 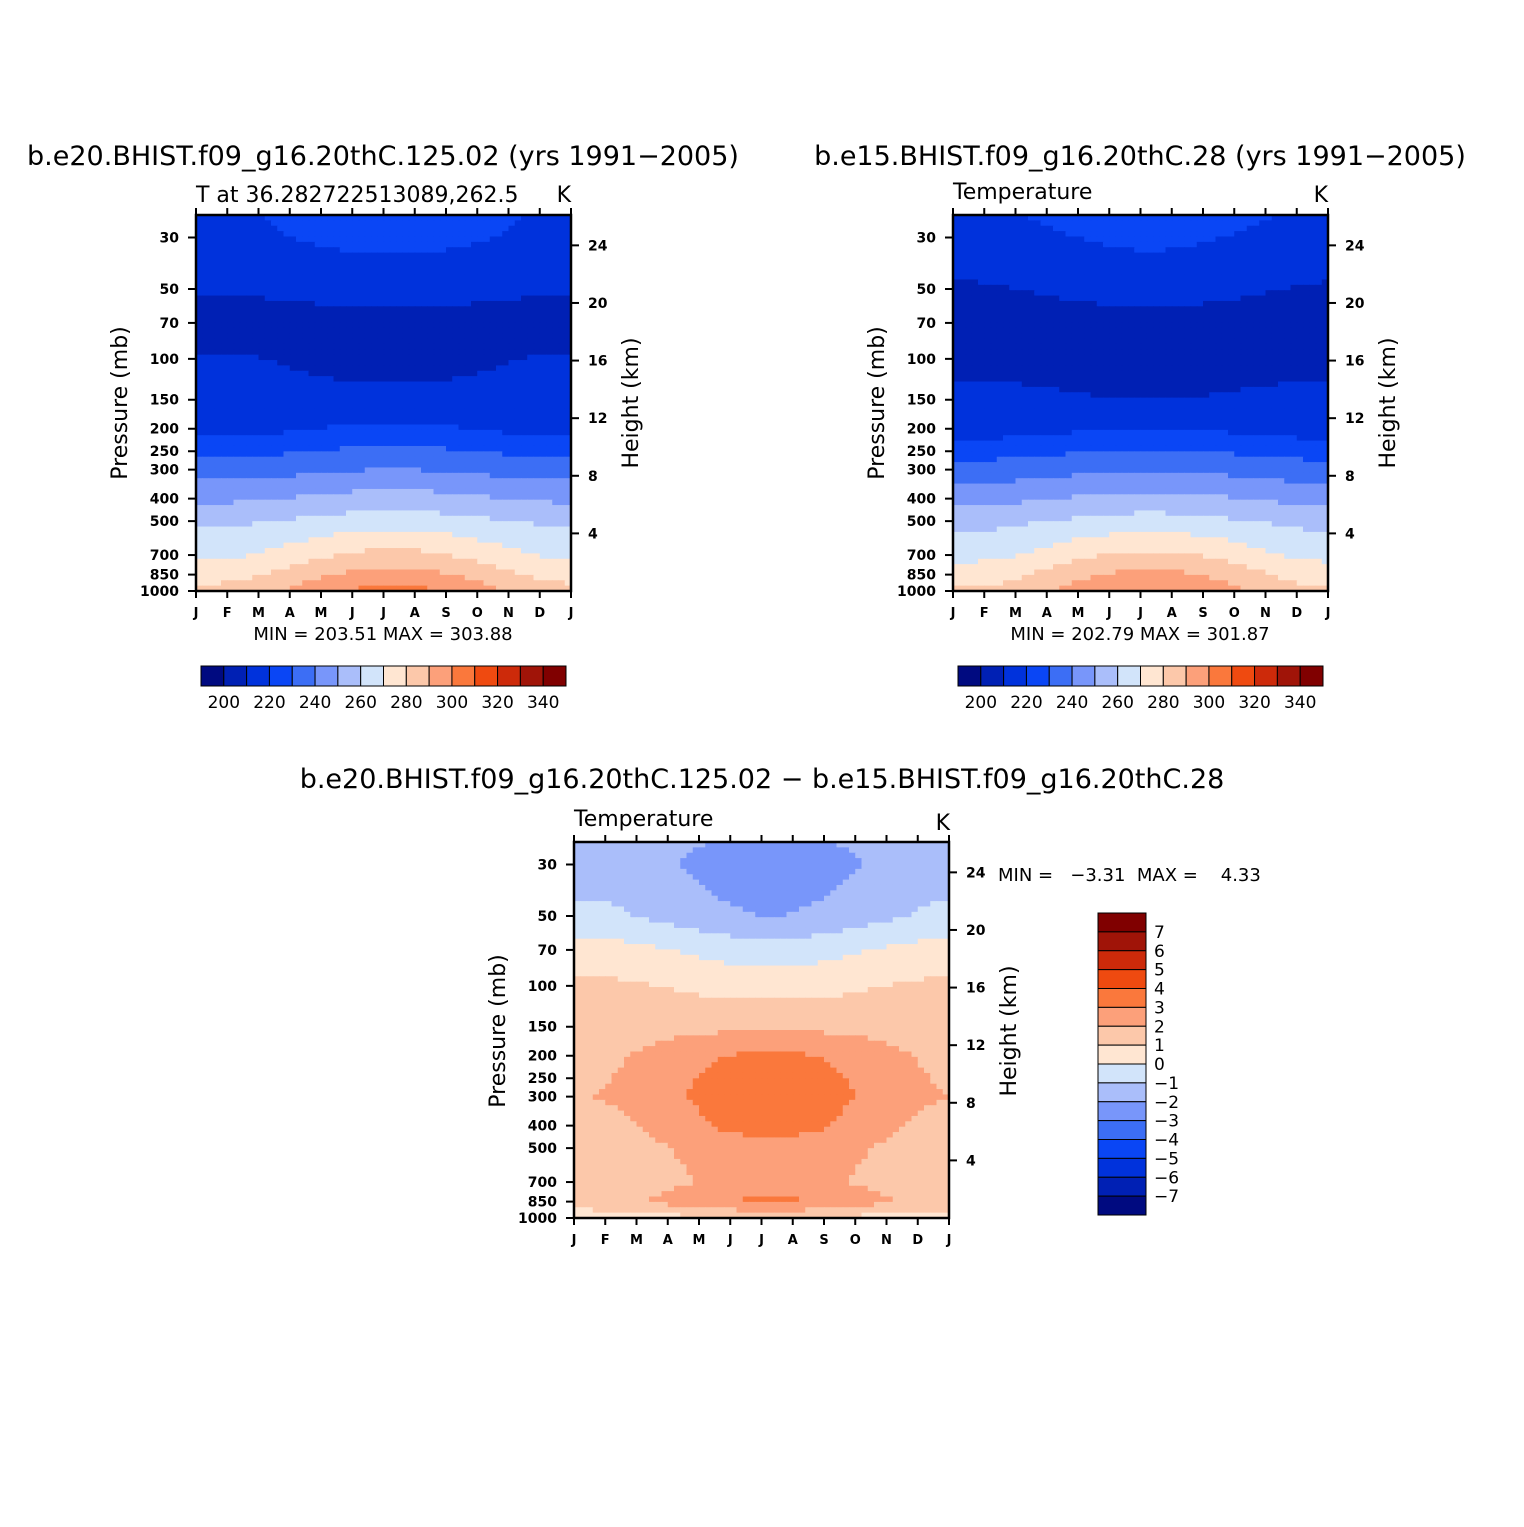 What do you see at coordinates (224, 703) in the screenshot?
I see `colorbar-label: 200` at bounding box center [224, 703].